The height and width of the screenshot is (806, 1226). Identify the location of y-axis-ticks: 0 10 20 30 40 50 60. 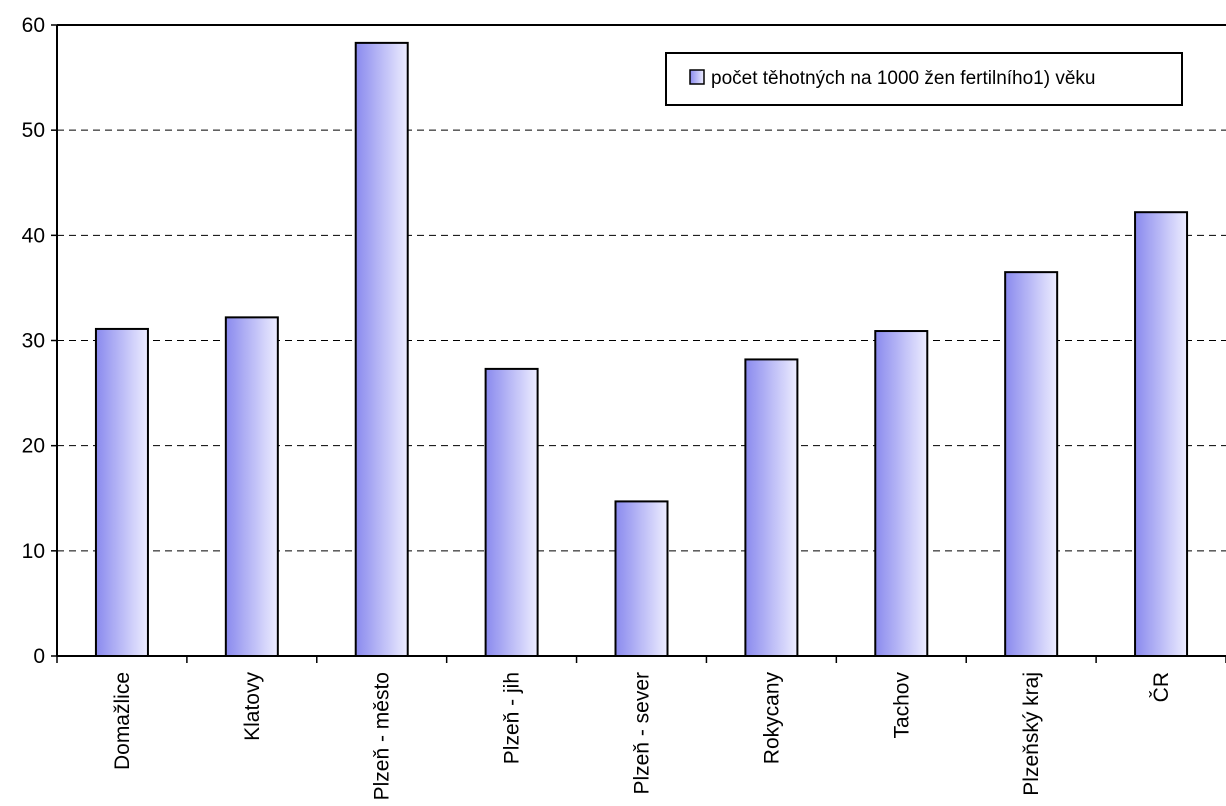
(39, 341).